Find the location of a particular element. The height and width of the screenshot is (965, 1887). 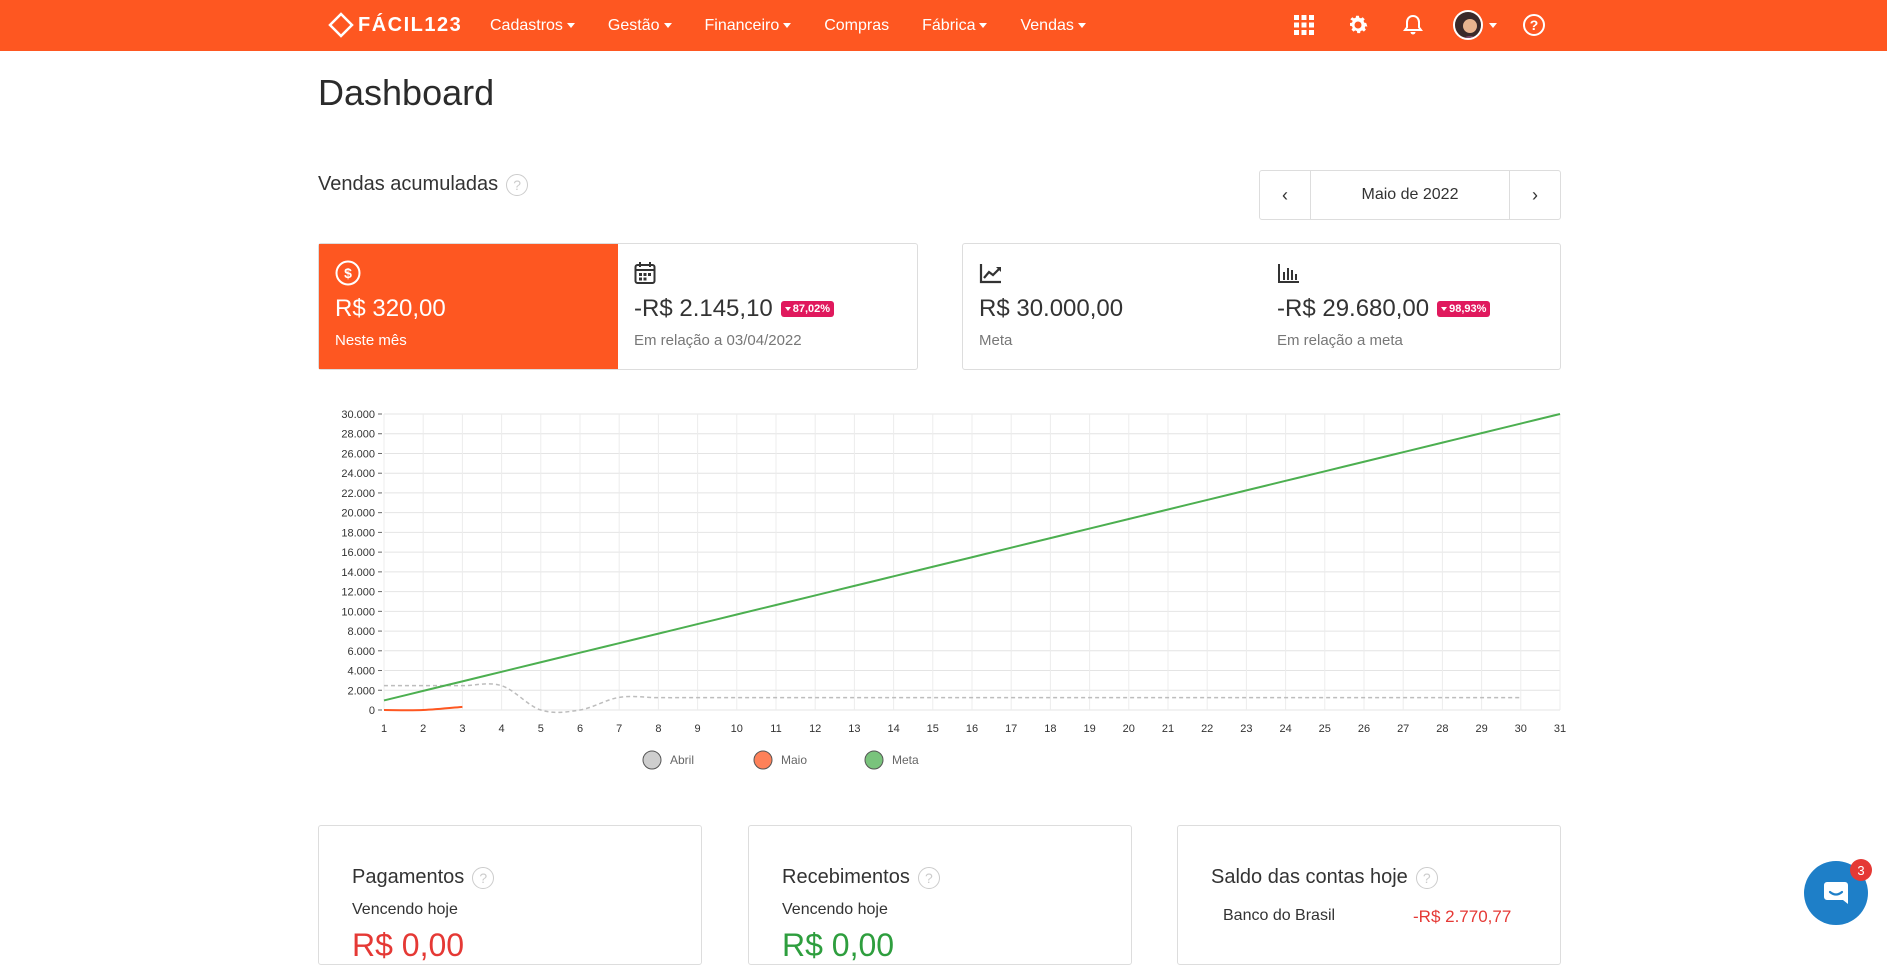

x-tick-label: 20 is located at coordinates (1129, 729).